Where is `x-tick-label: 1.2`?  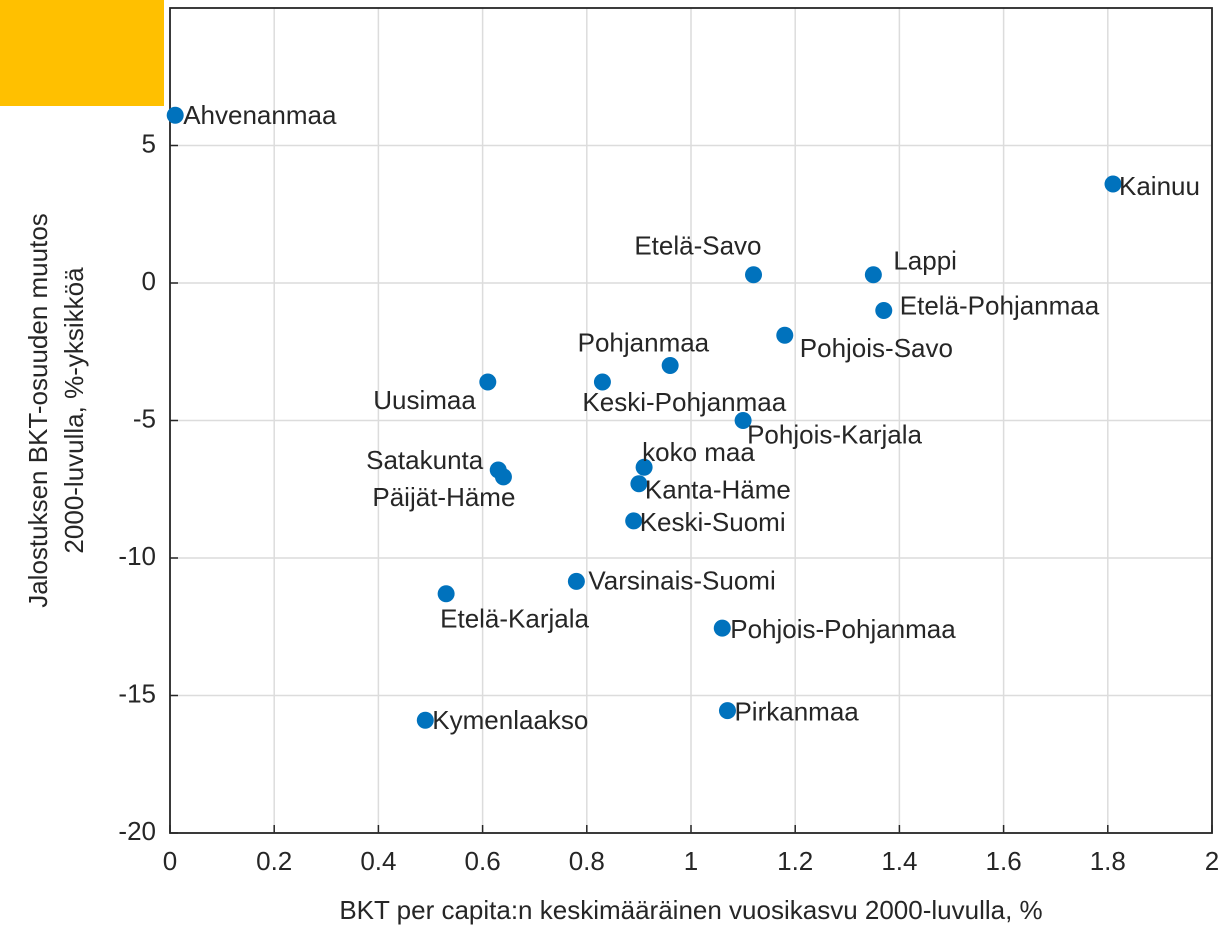
x-tick-label: 1.2 is located at coordinates (795, 861).